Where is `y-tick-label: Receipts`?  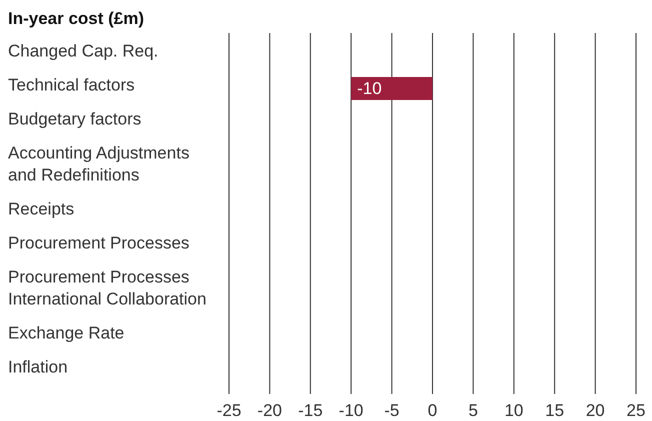 y-tick-label: Receipts is located at coordinates (41, 209).